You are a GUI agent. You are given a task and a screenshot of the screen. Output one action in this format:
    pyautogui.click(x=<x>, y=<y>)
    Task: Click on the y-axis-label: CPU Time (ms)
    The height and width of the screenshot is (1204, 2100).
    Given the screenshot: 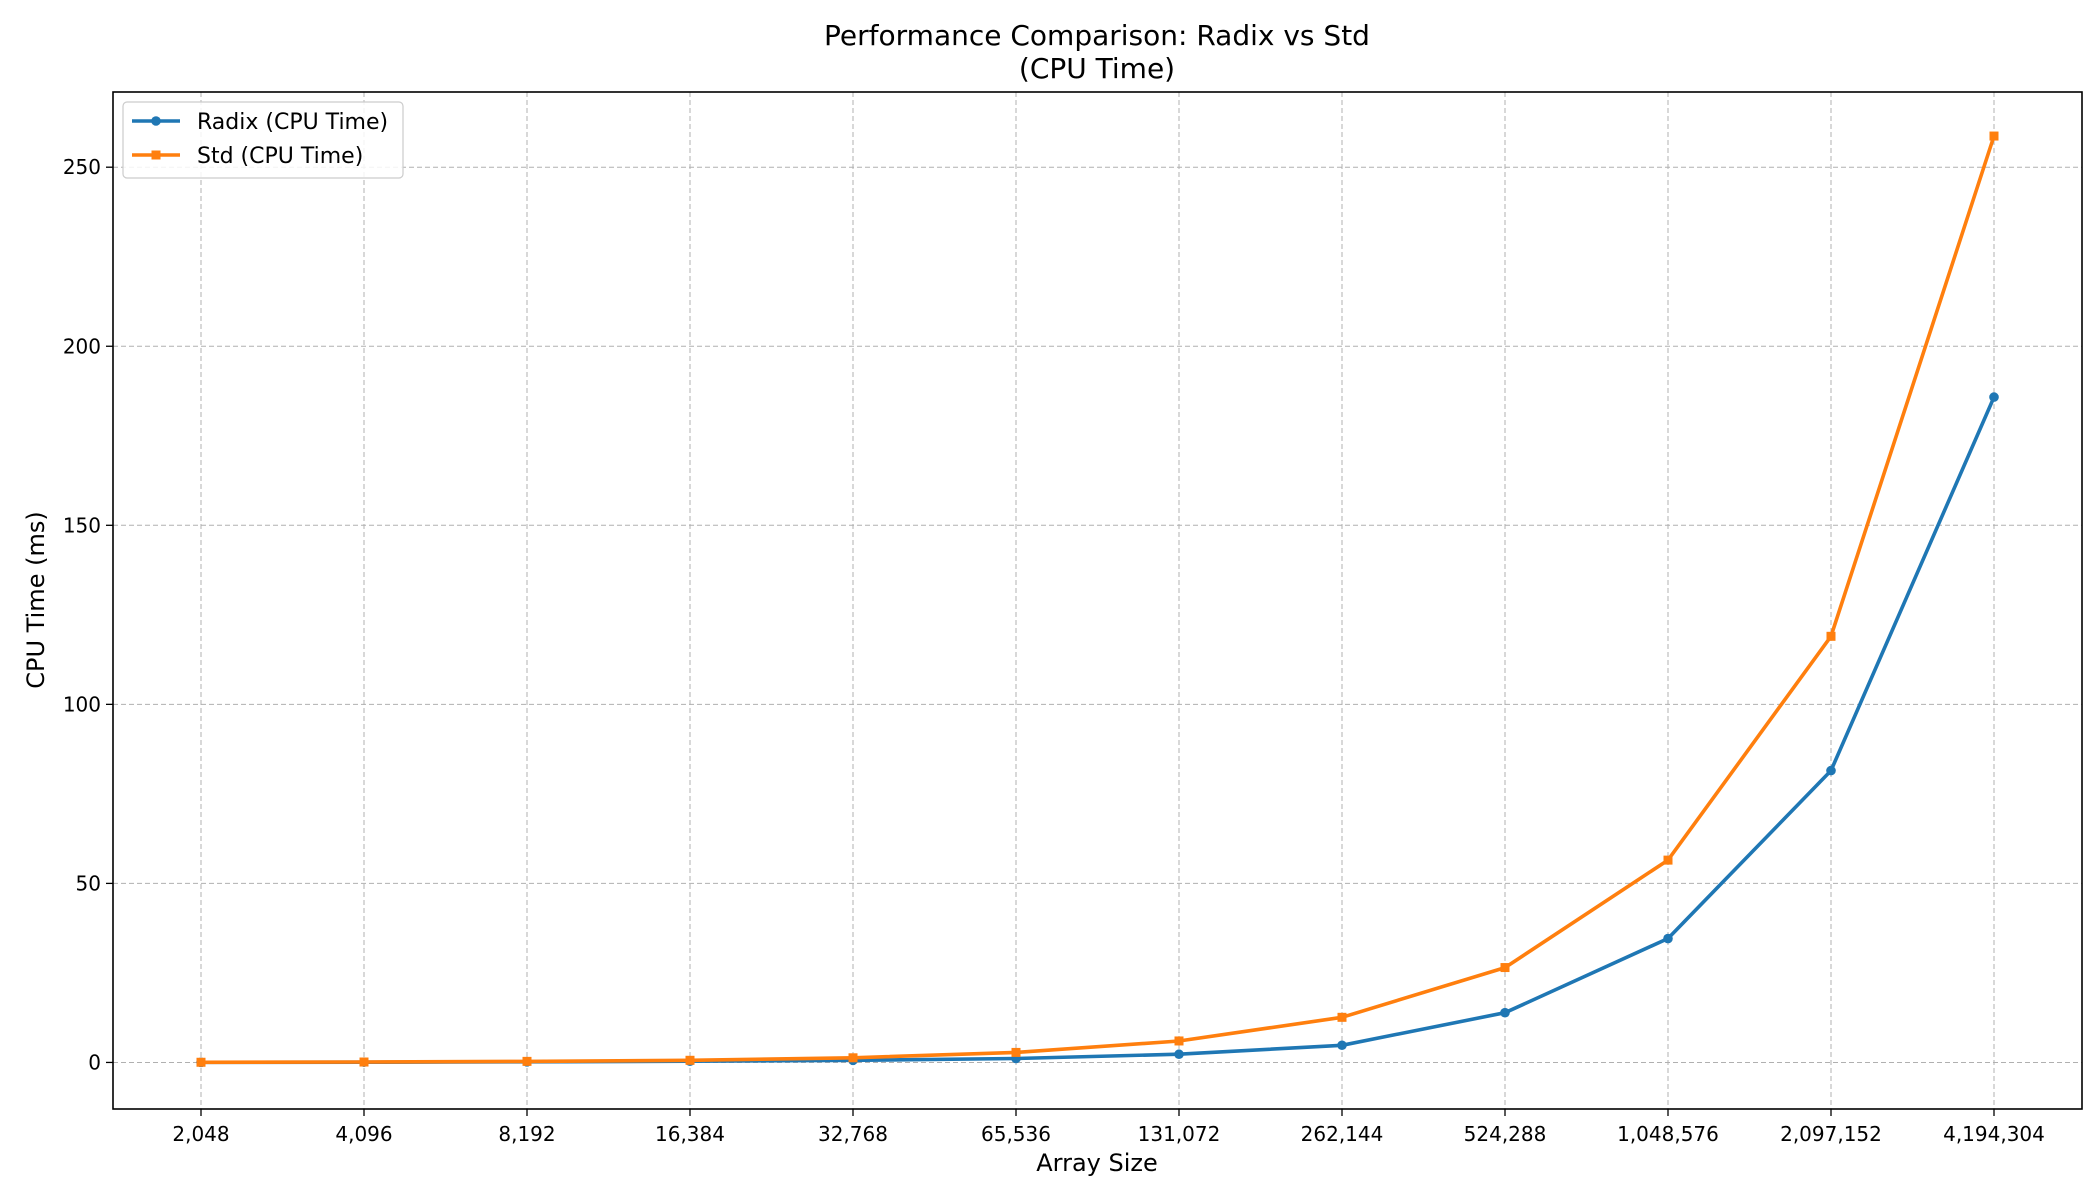 What is the action you would take?
    pyautogui.click(x=36, y=599)
    